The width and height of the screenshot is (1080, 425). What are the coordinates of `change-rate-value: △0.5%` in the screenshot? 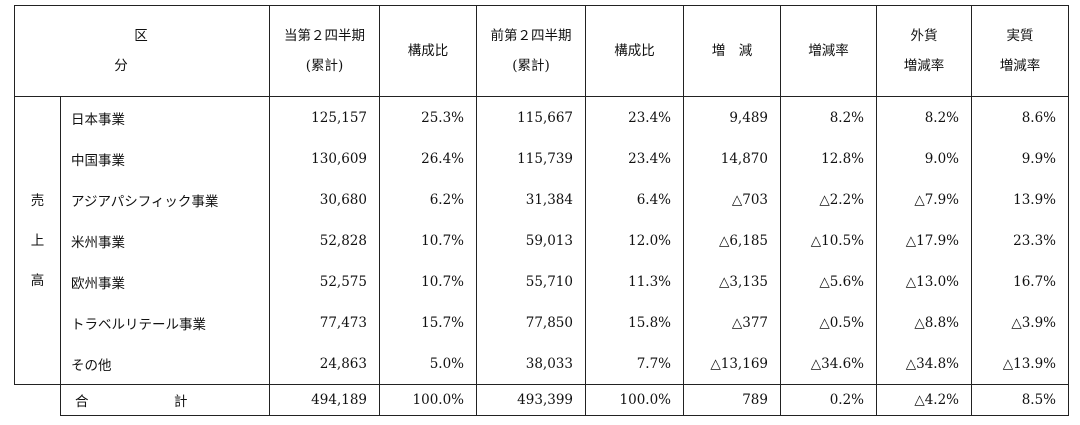 It's located at (828, 322).